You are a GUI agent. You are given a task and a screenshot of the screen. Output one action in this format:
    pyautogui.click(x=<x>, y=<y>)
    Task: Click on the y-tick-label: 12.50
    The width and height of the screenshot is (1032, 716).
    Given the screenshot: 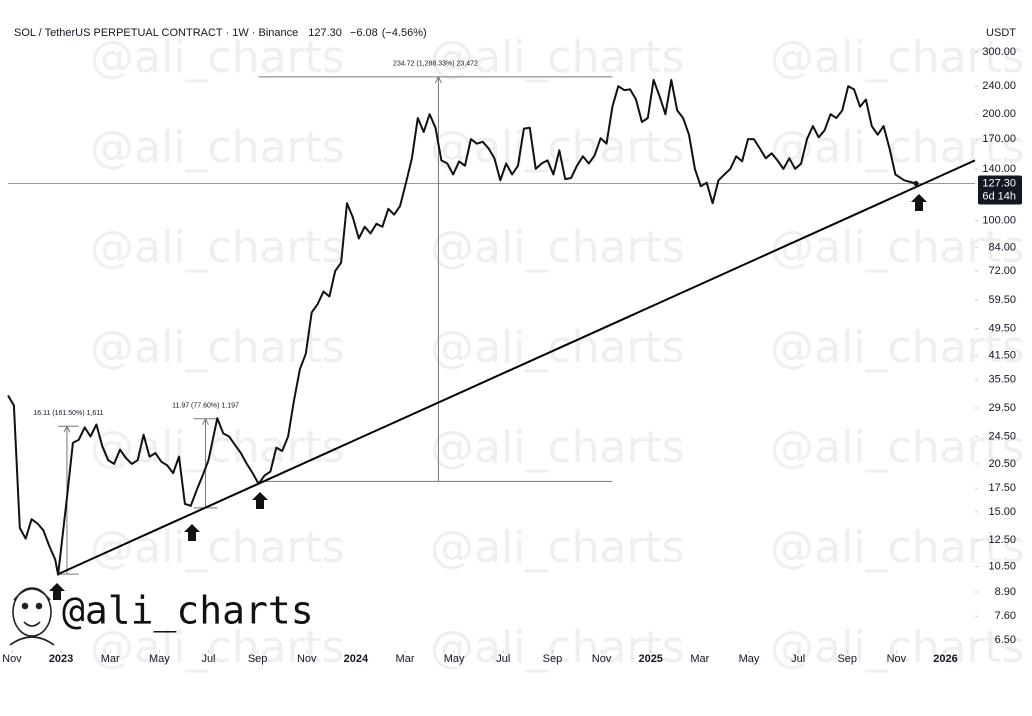 What is the action you would take?
    pyautogui.click(x=1002, y=540)
    